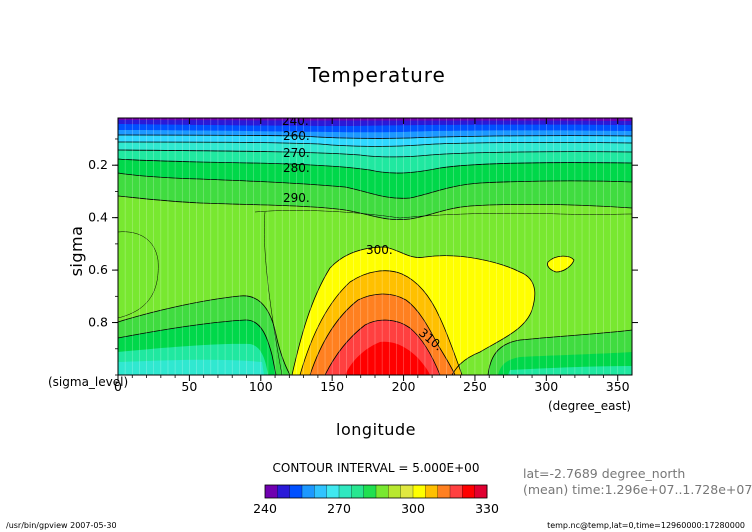 The width and height of the screenshot is (752, 532). I want to click on y-tick-label: 0.4, so click(98, 217).